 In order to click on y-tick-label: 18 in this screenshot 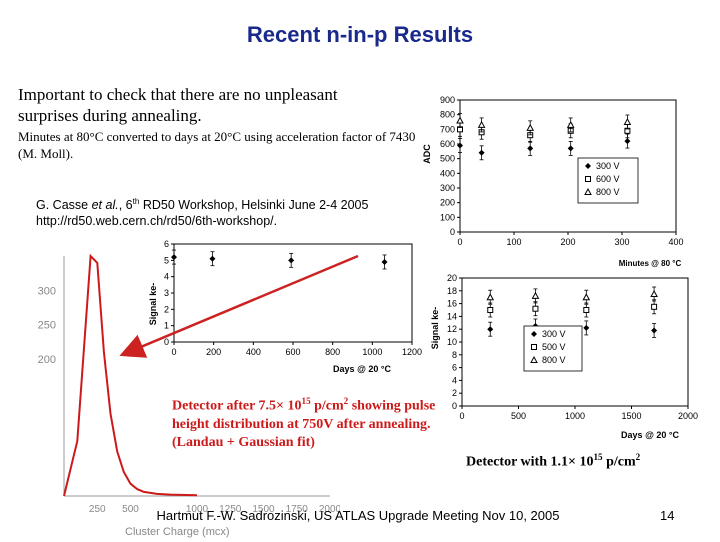, I will do `click(452, 291)`.